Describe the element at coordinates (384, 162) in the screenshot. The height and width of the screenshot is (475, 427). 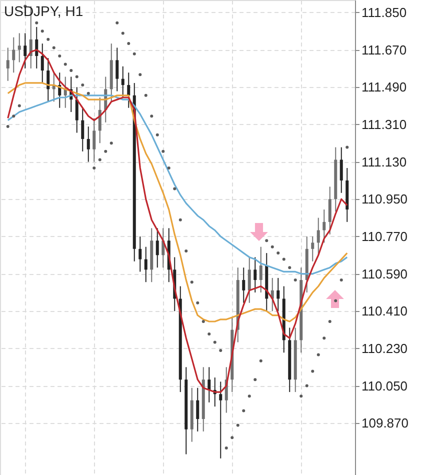
I see `y-tick-label: 111.130` at that location.